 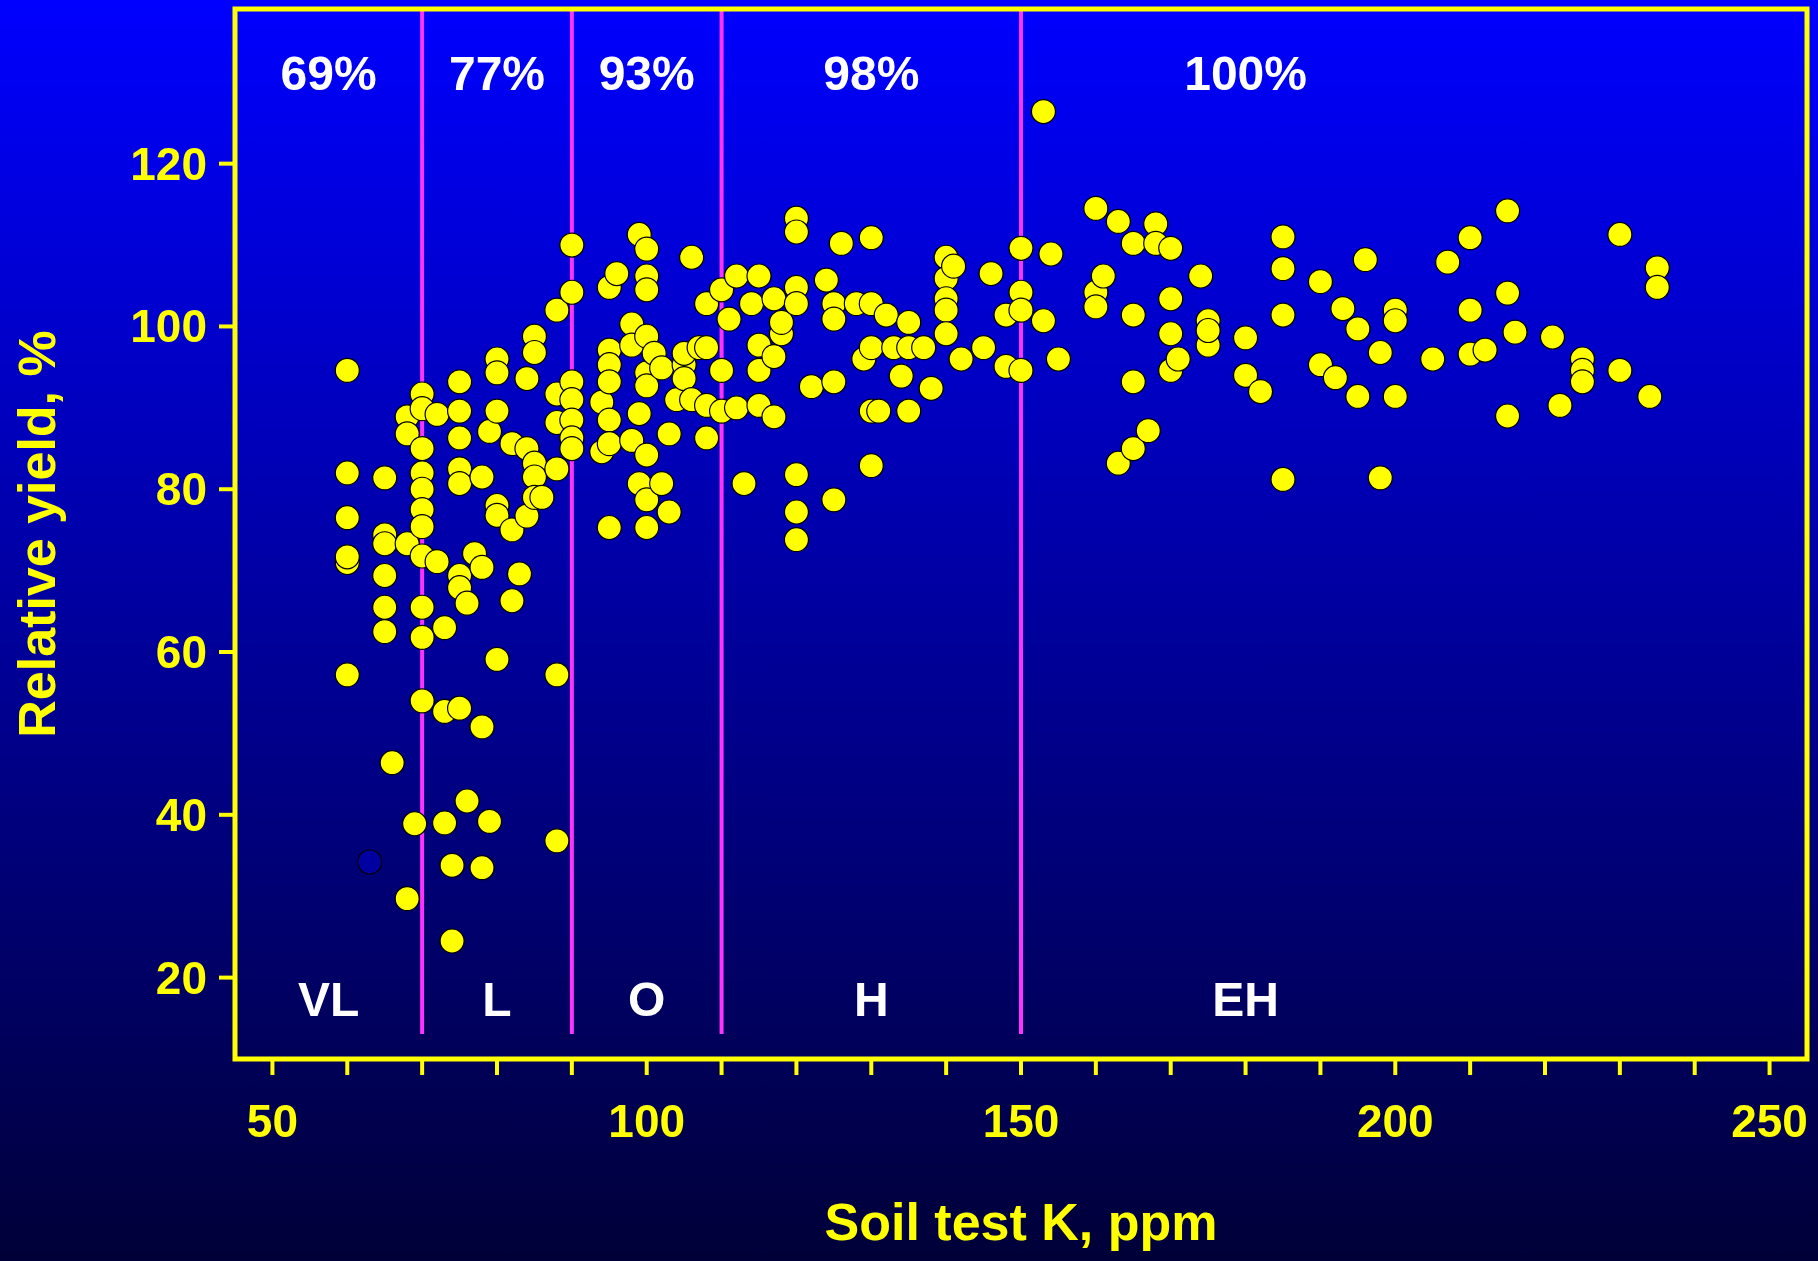 What do you see at coordinates (37, 534) in the screenshot?
I see `y-axis-title: Relative yield, %` at bounding box center [37, 534].